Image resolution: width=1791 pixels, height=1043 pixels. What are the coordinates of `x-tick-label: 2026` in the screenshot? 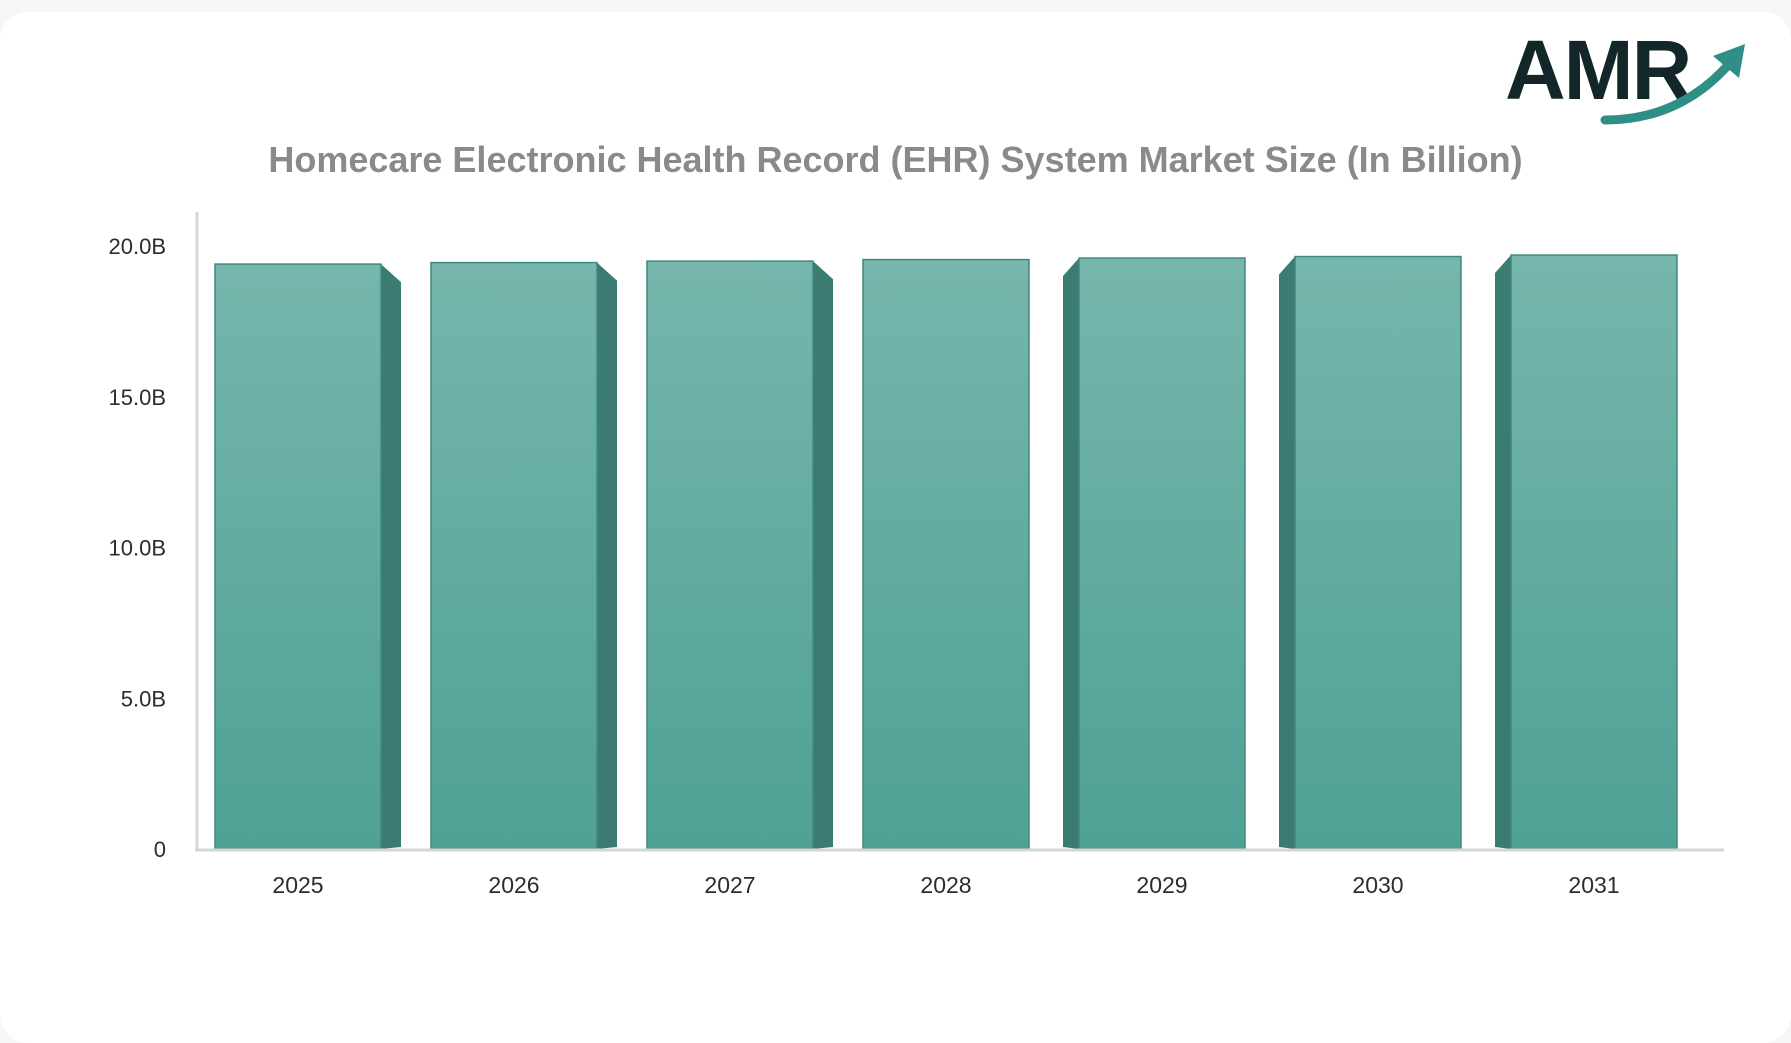 It's located at (513, 885).